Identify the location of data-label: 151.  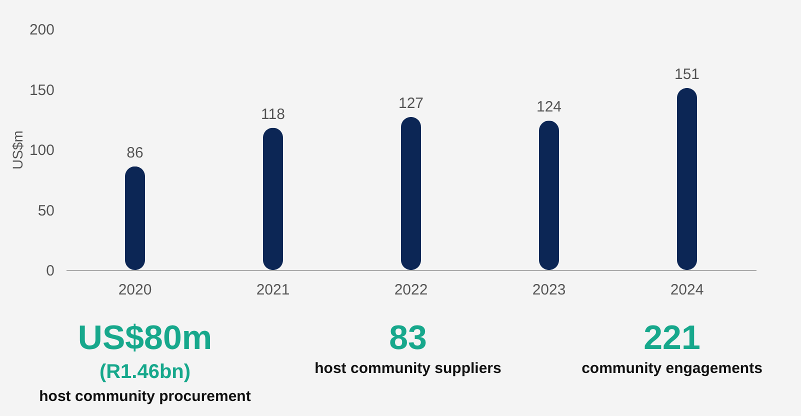
(687, 75).